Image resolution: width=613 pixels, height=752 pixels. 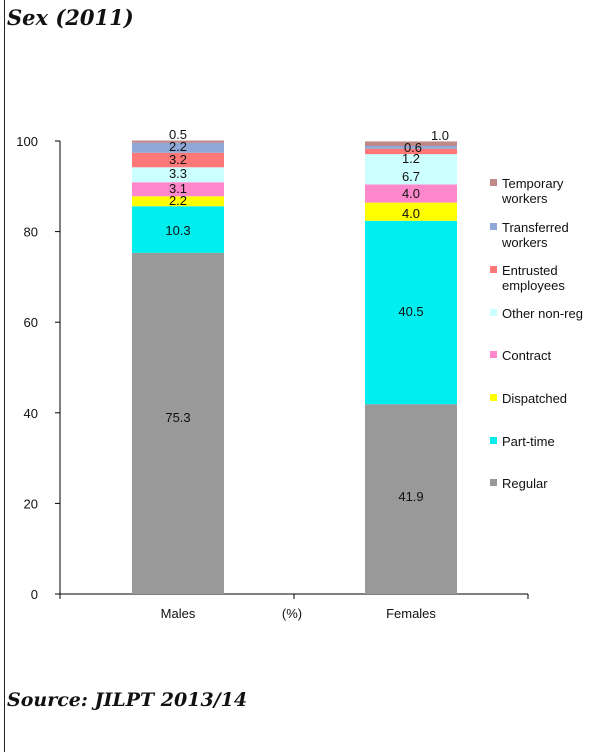 What do you see at coordinates (178, 134) in the screenshot?
I see `data-label: 0.5` at bounding box center [178, 134].